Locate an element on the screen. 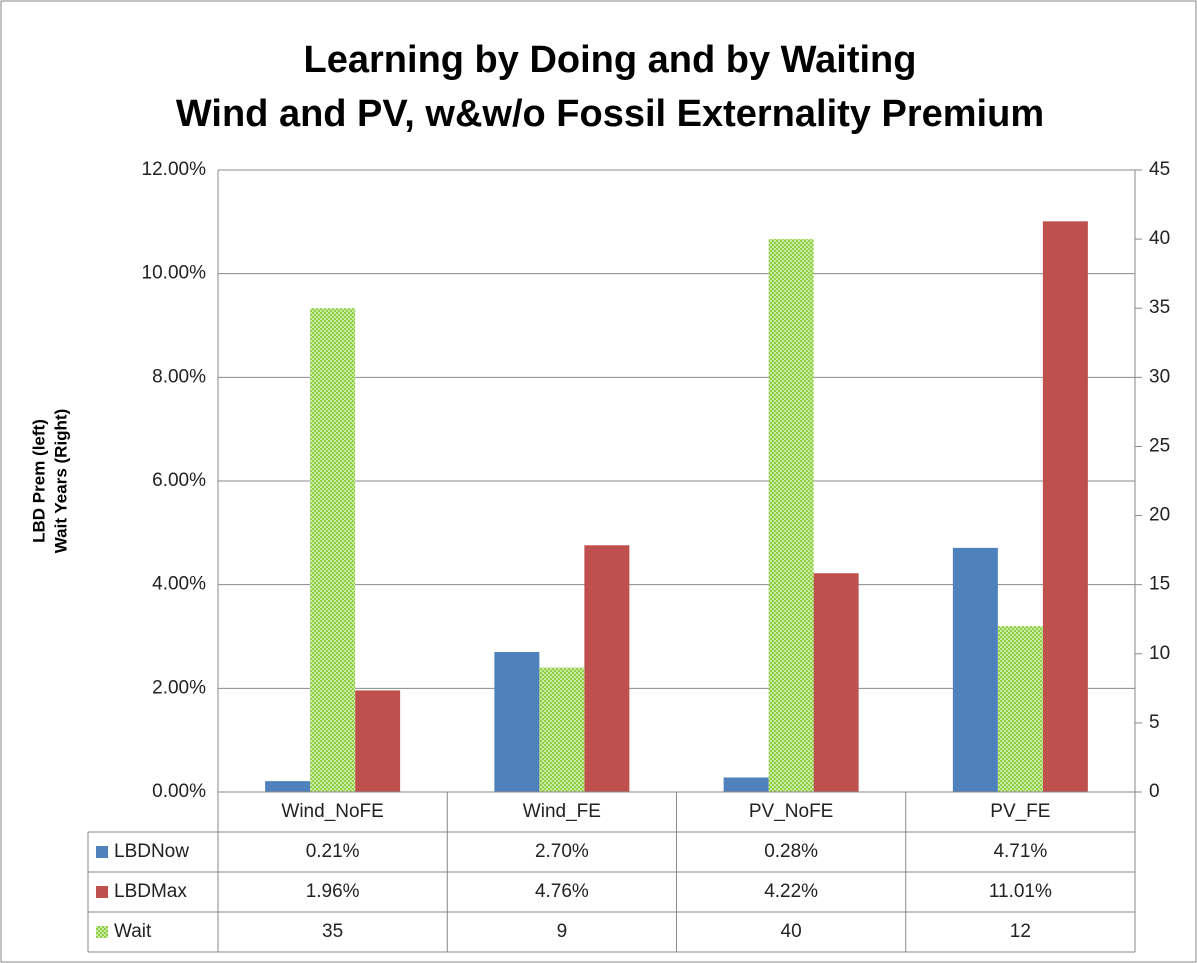 This screenshot has height=963, width=1197. table-cell: 2.70% is located at coordinates (562, 851).